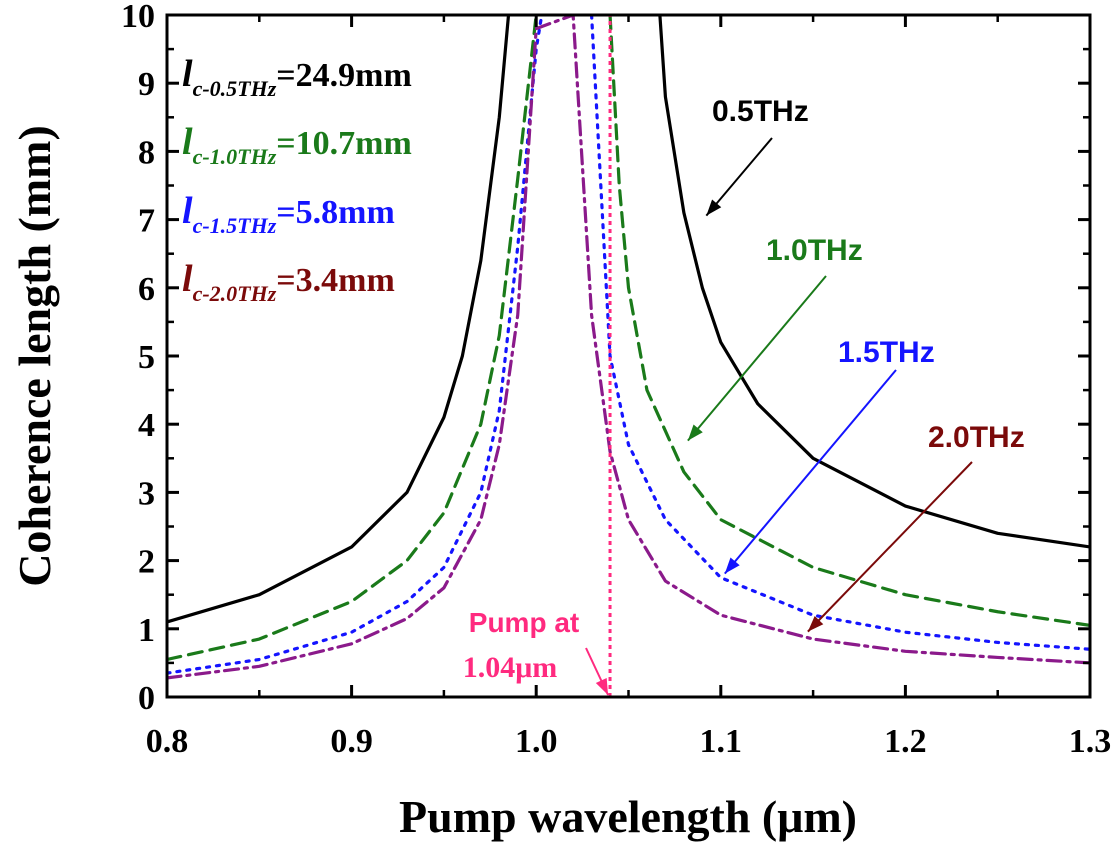  What do you see at coordinates (146, 289) in the screenshot?
I see `y-tick-label: 6` at bounding box center [146, 289].